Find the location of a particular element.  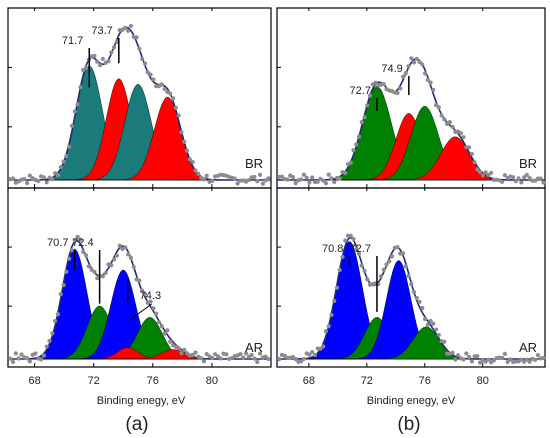

sample-tag: AR is located at coordinates (254, 347).